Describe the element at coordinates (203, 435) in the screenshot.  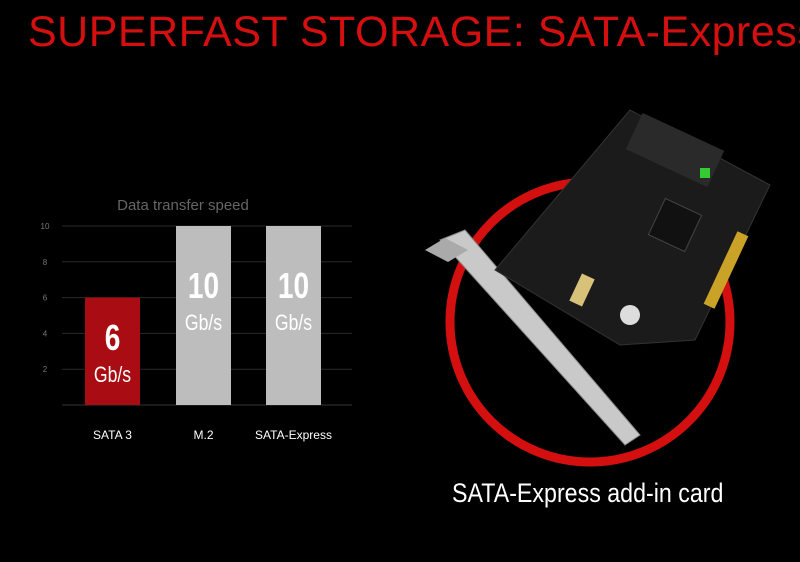
I see `x-tick-label: M.2` at that location.